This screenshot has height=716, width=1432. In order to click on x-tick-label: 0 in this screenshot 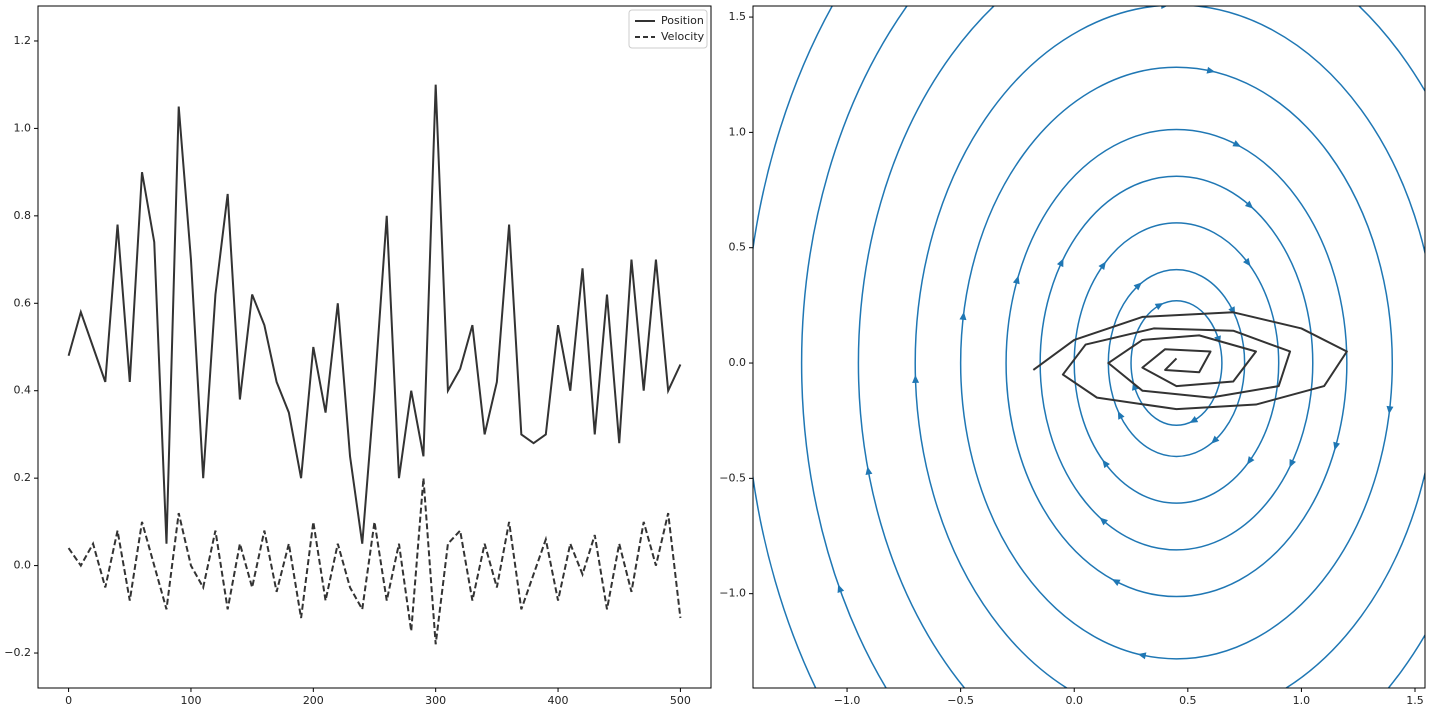, I will do `click(68, 700)`.